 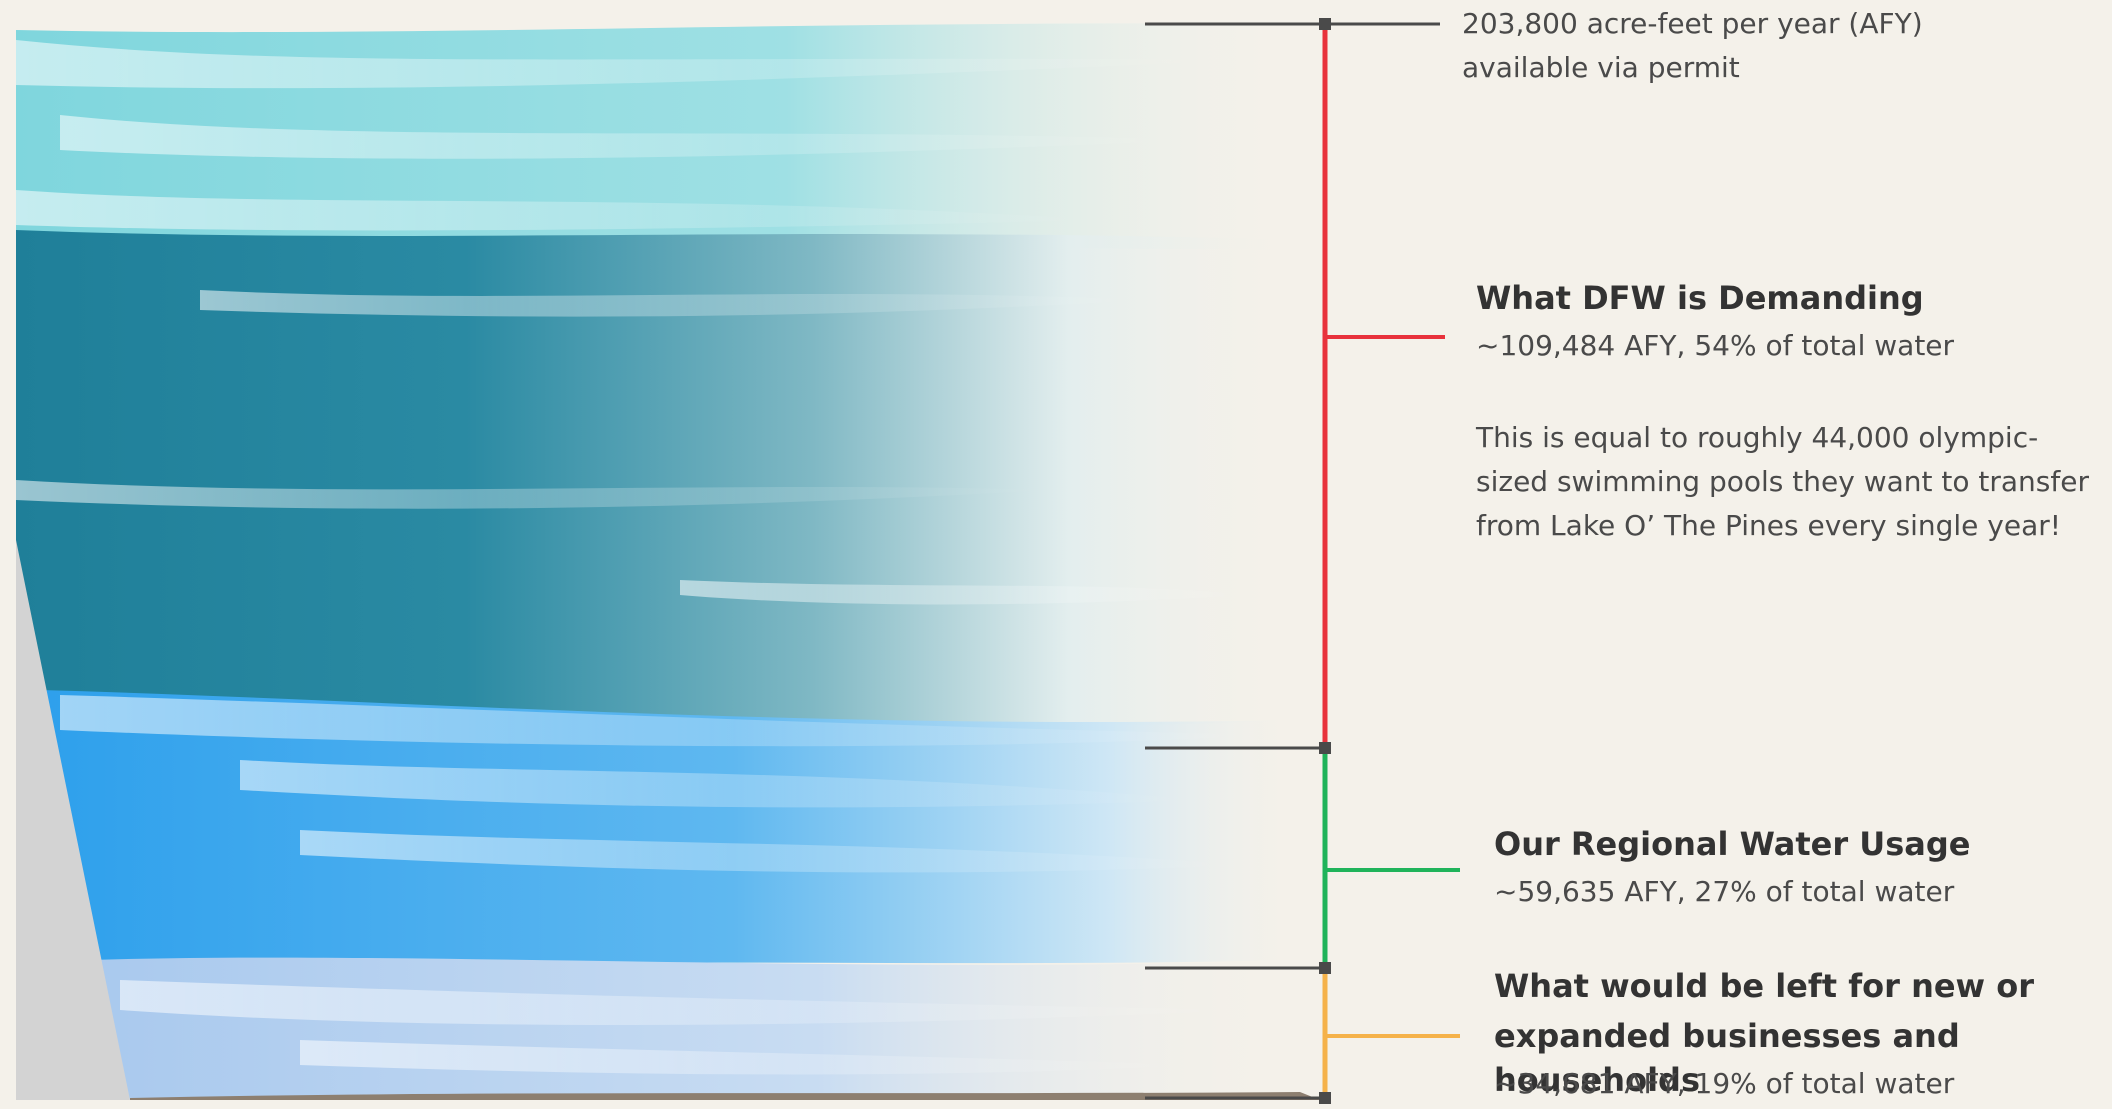 What do you see at coordinates (1700, 298) in the screenshot?
I see `dfw-title: What DFW is Demanding` at bounding box center [1700, 298].